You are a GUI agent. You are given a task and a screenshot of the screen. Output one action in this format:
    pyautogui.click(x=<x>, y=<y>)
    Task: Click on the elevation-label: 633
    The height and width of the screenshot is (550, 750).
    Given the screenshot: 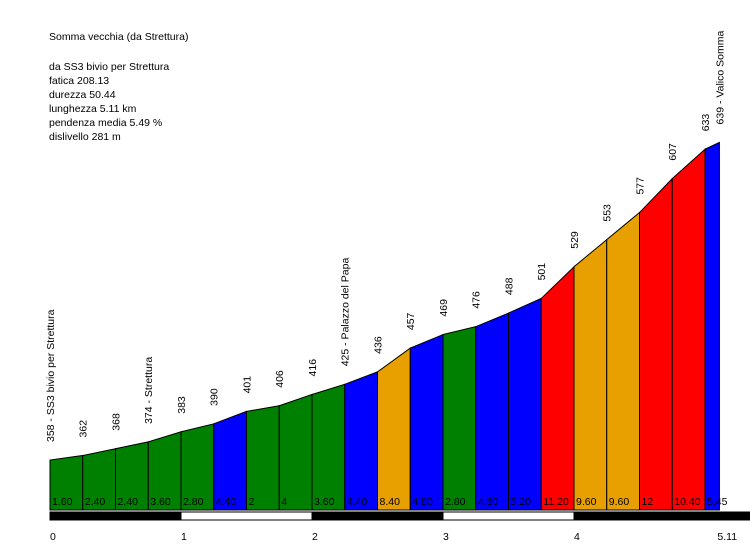 What is the action you would take?
    pyautogui.click(x=706, y=123)
    